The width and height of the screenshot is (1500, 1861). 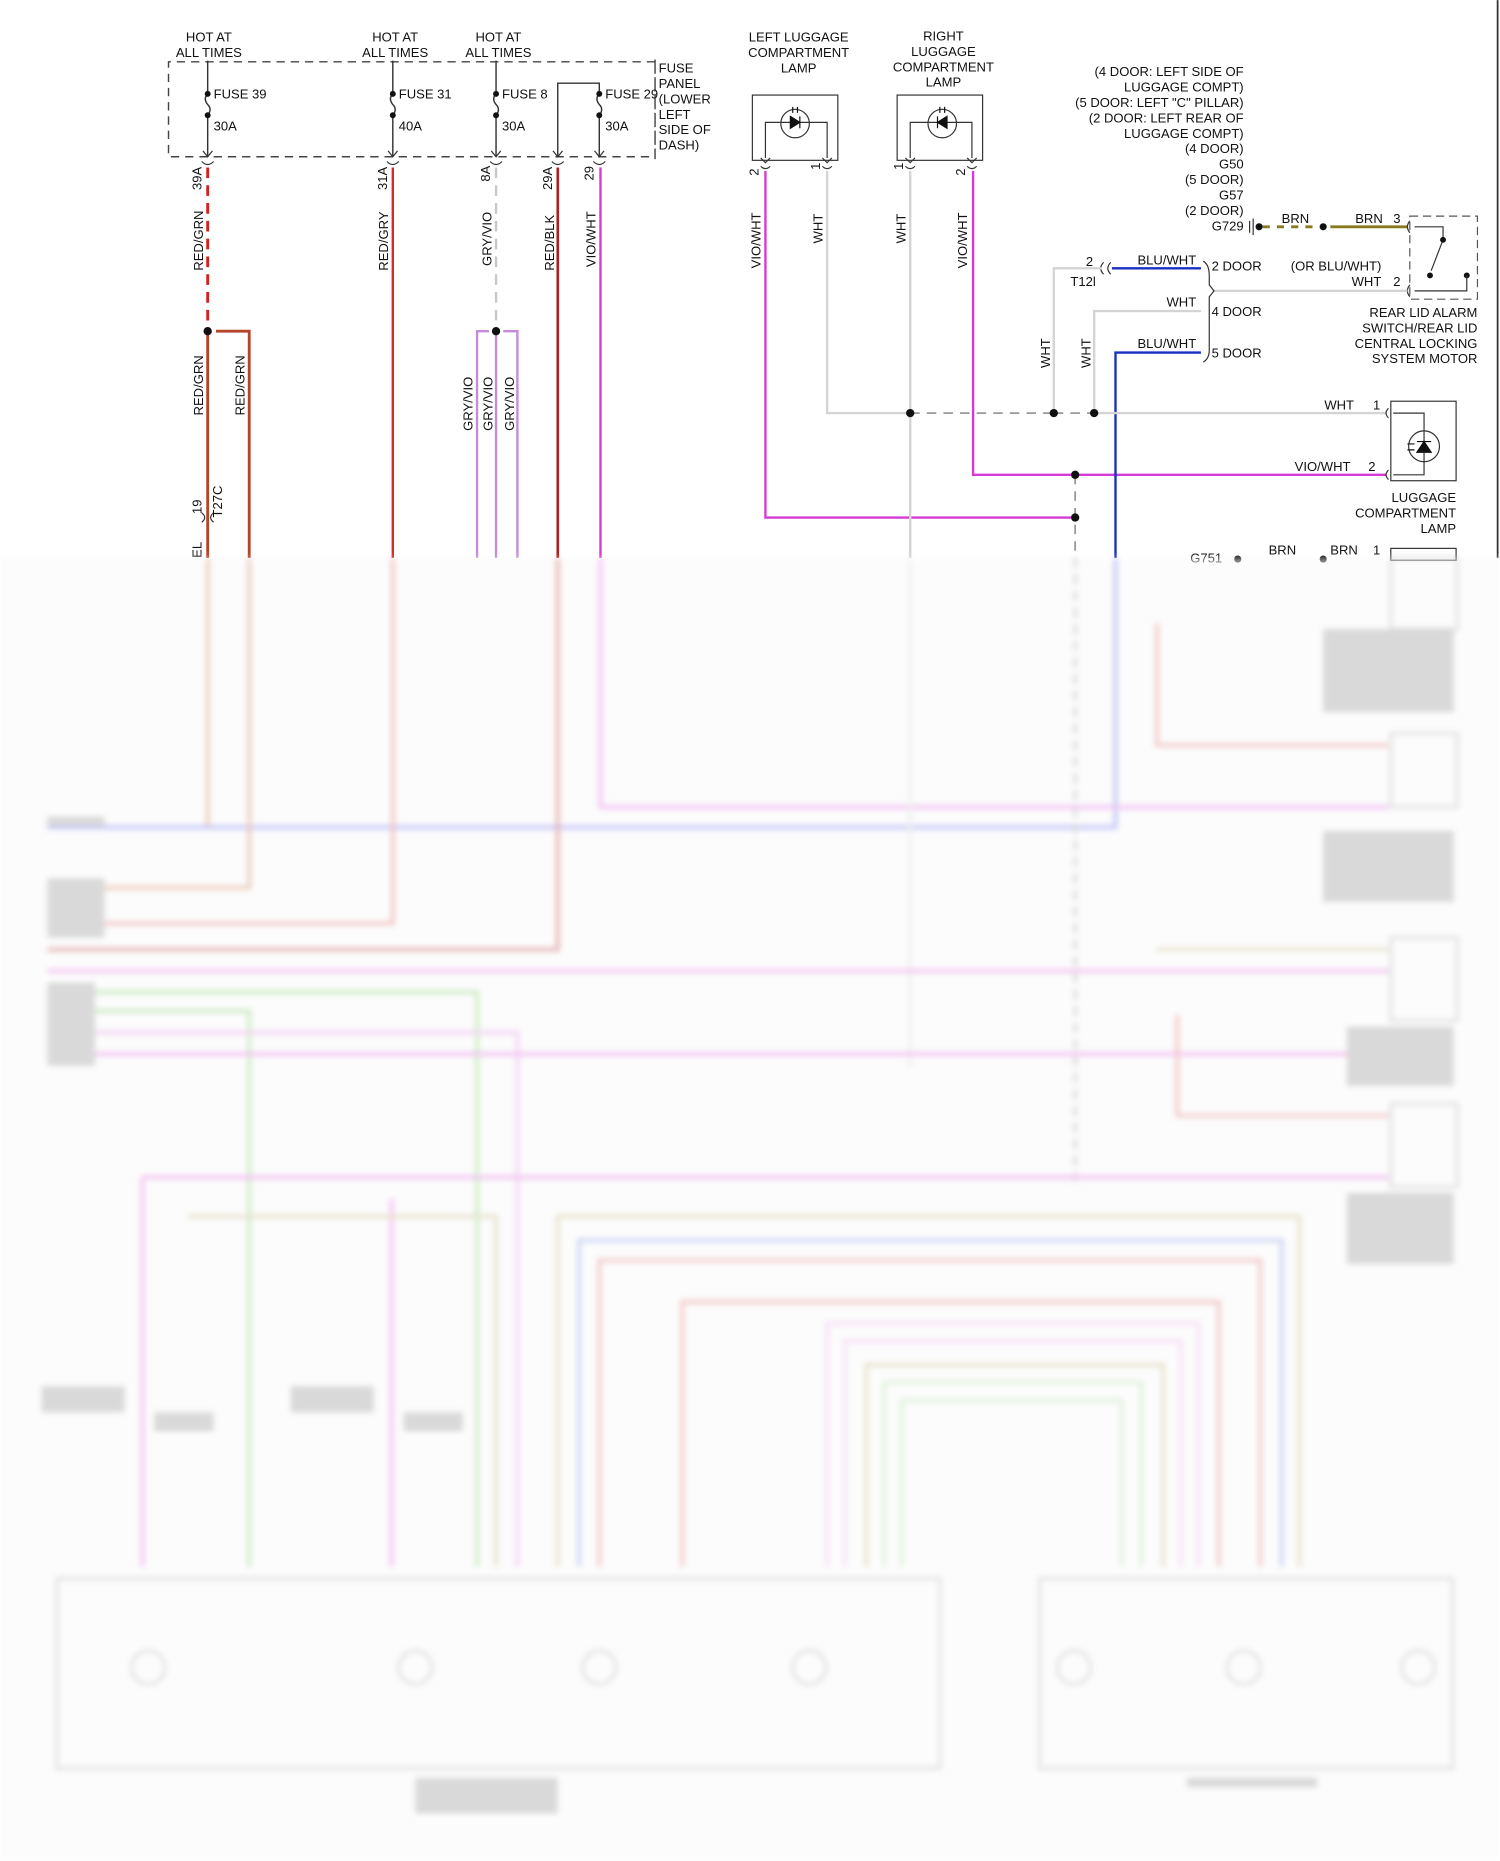 I want to click on wire-label: (OR BLU/WHT), so click(x=1336, y=266).